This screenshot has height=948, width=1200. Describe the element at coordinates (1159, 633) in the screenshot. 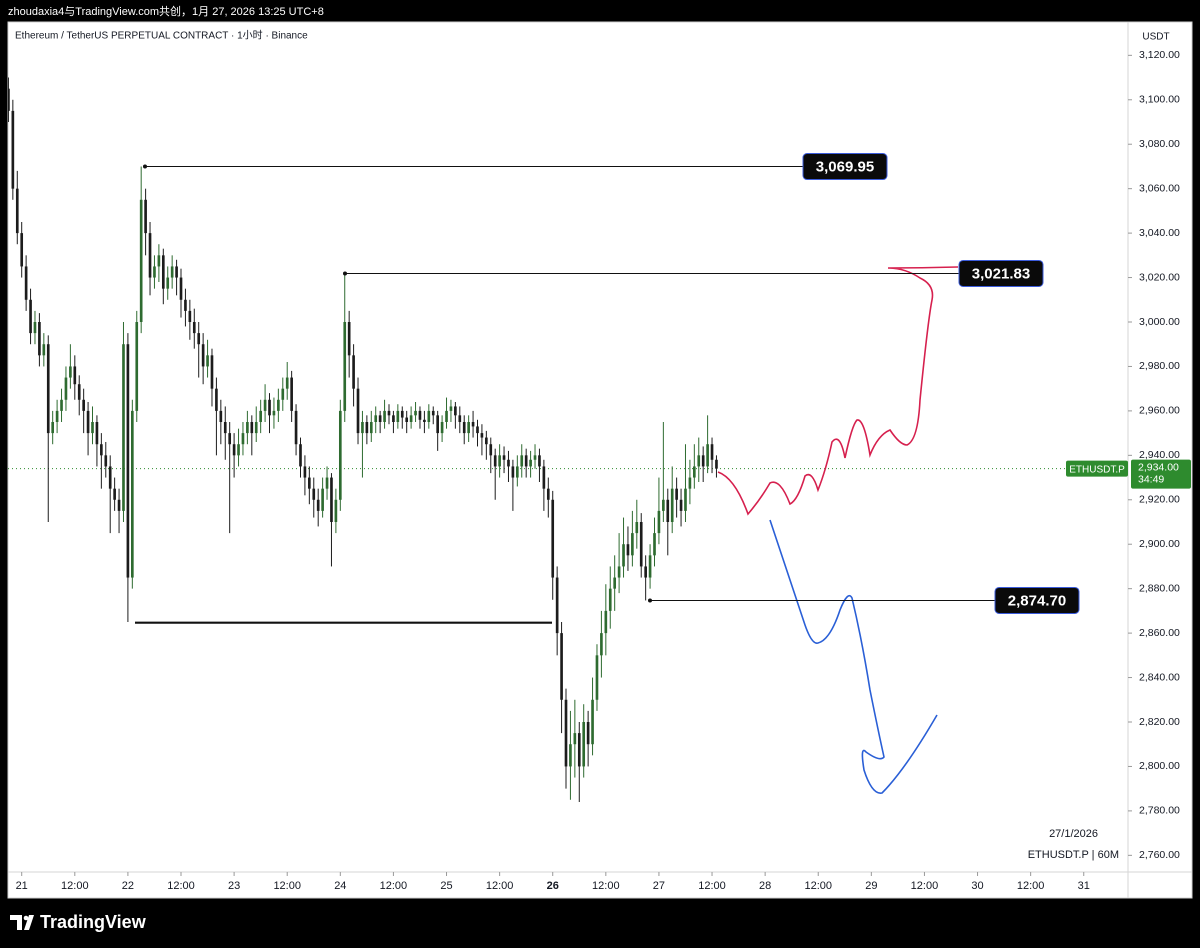

I see `y-tick-label: 2,860.00` at that location.